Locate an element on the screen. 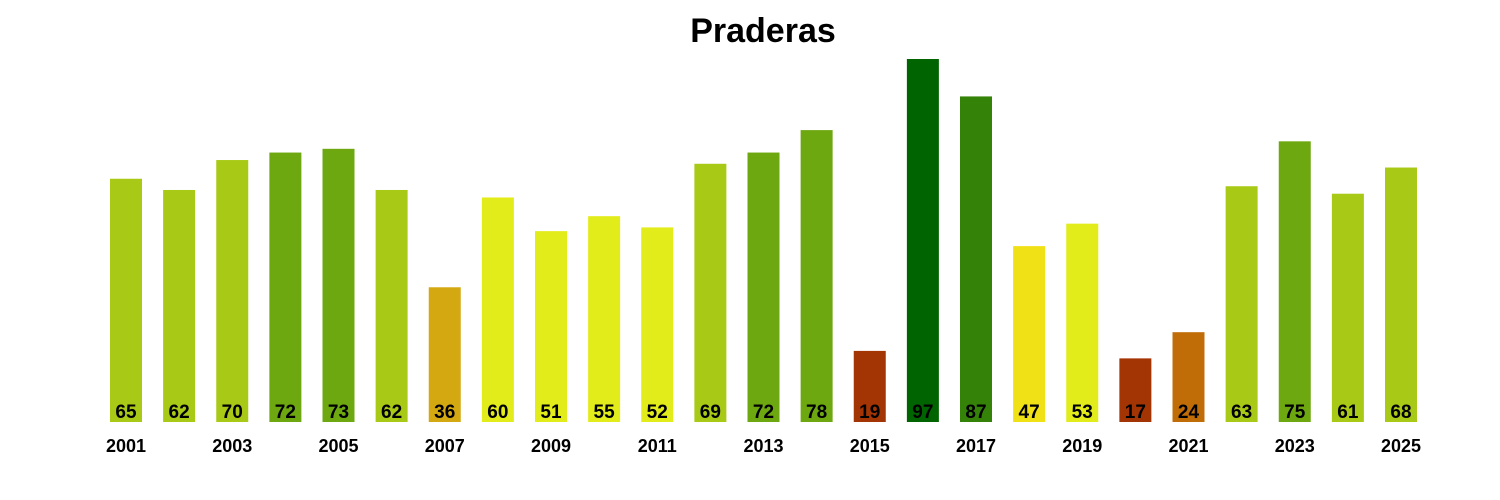 This screenshot has height=500, width=1500. data-label-2012: 69 is located at coordinates (710, 412).